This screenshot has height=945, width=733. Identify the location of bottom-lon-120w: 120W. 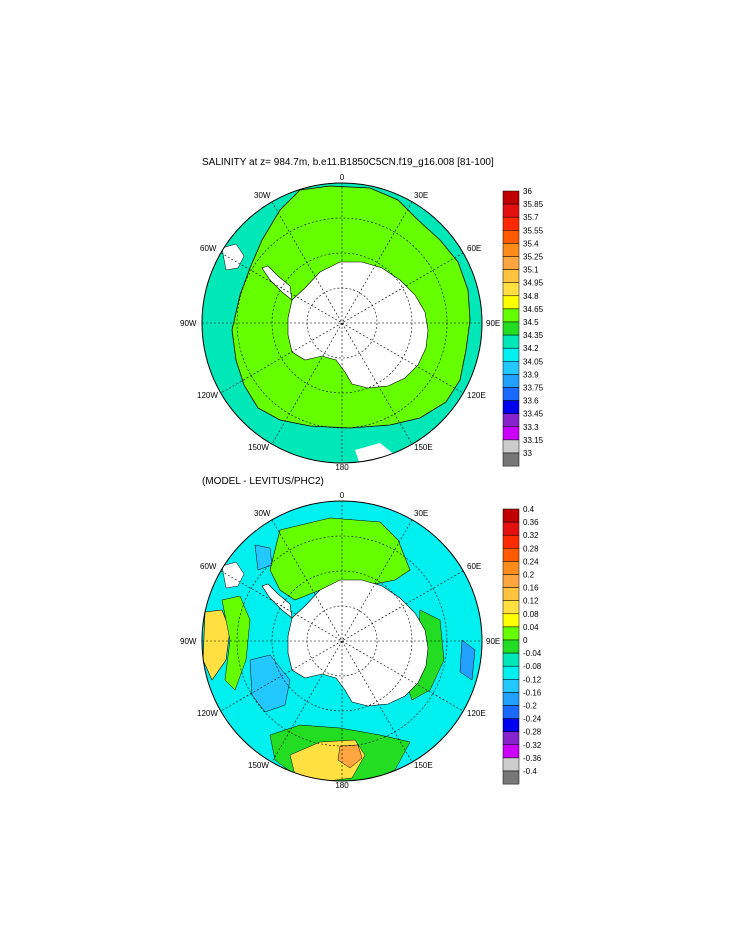
(207, 713).